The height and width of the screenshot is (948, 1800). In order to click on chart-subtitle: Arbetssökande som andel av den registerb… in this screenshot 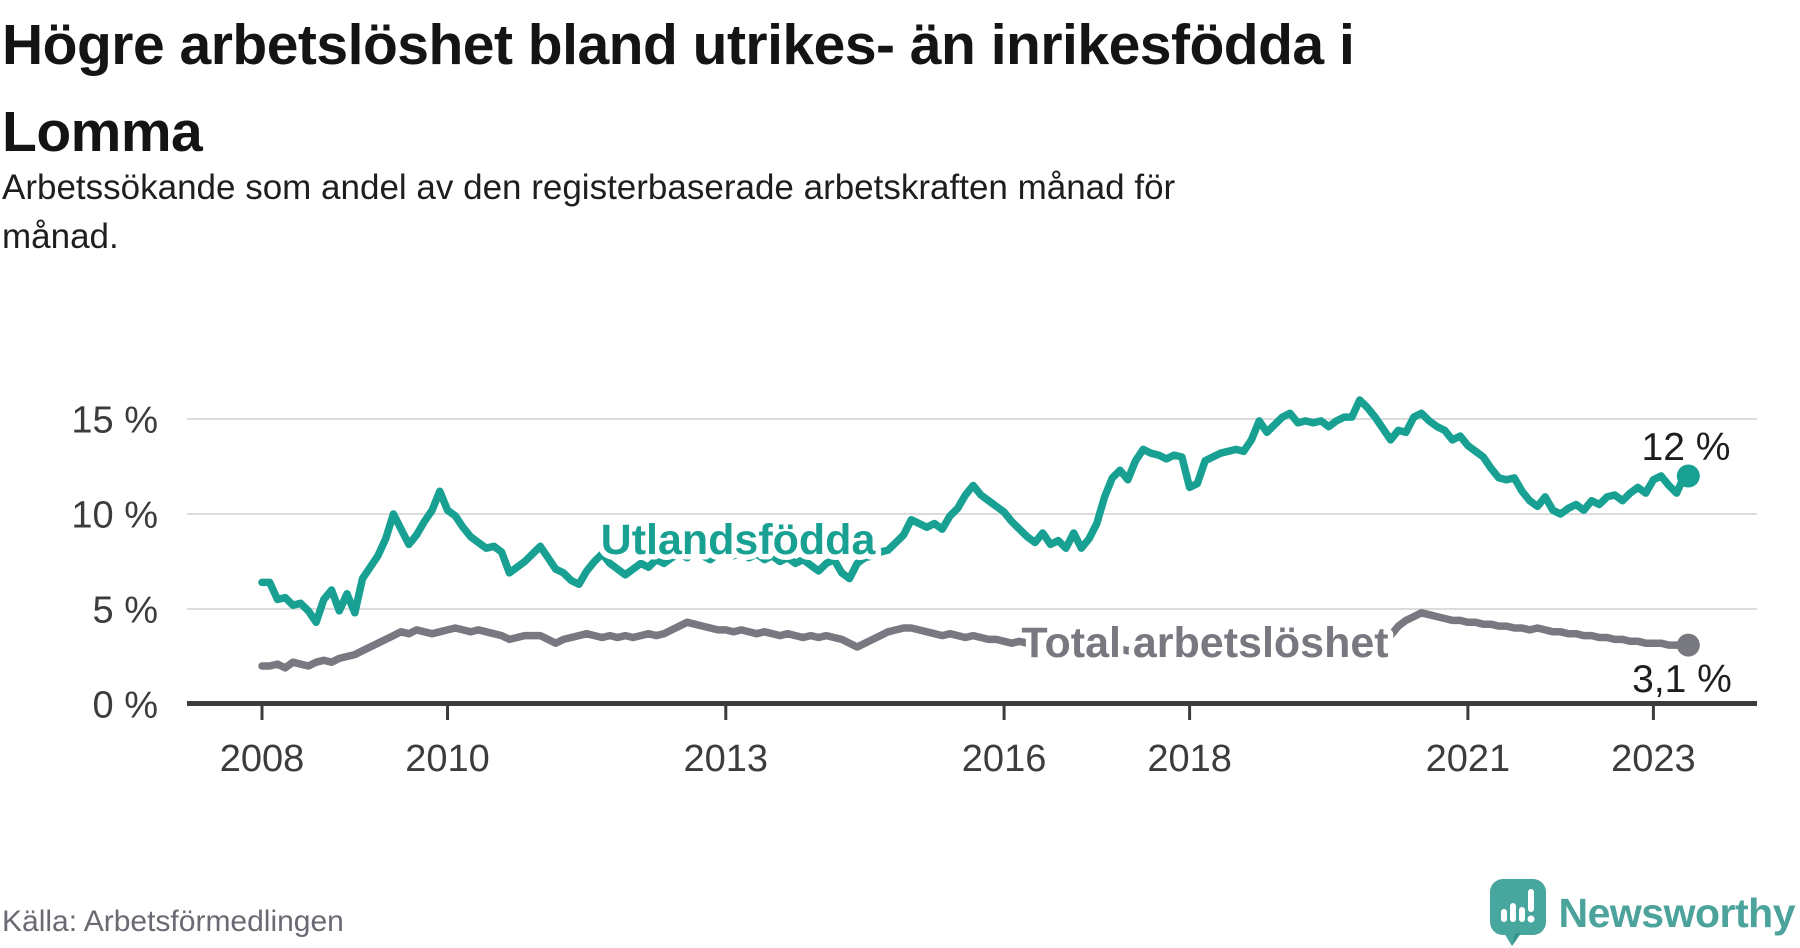, I will do `click(752, 212)`.